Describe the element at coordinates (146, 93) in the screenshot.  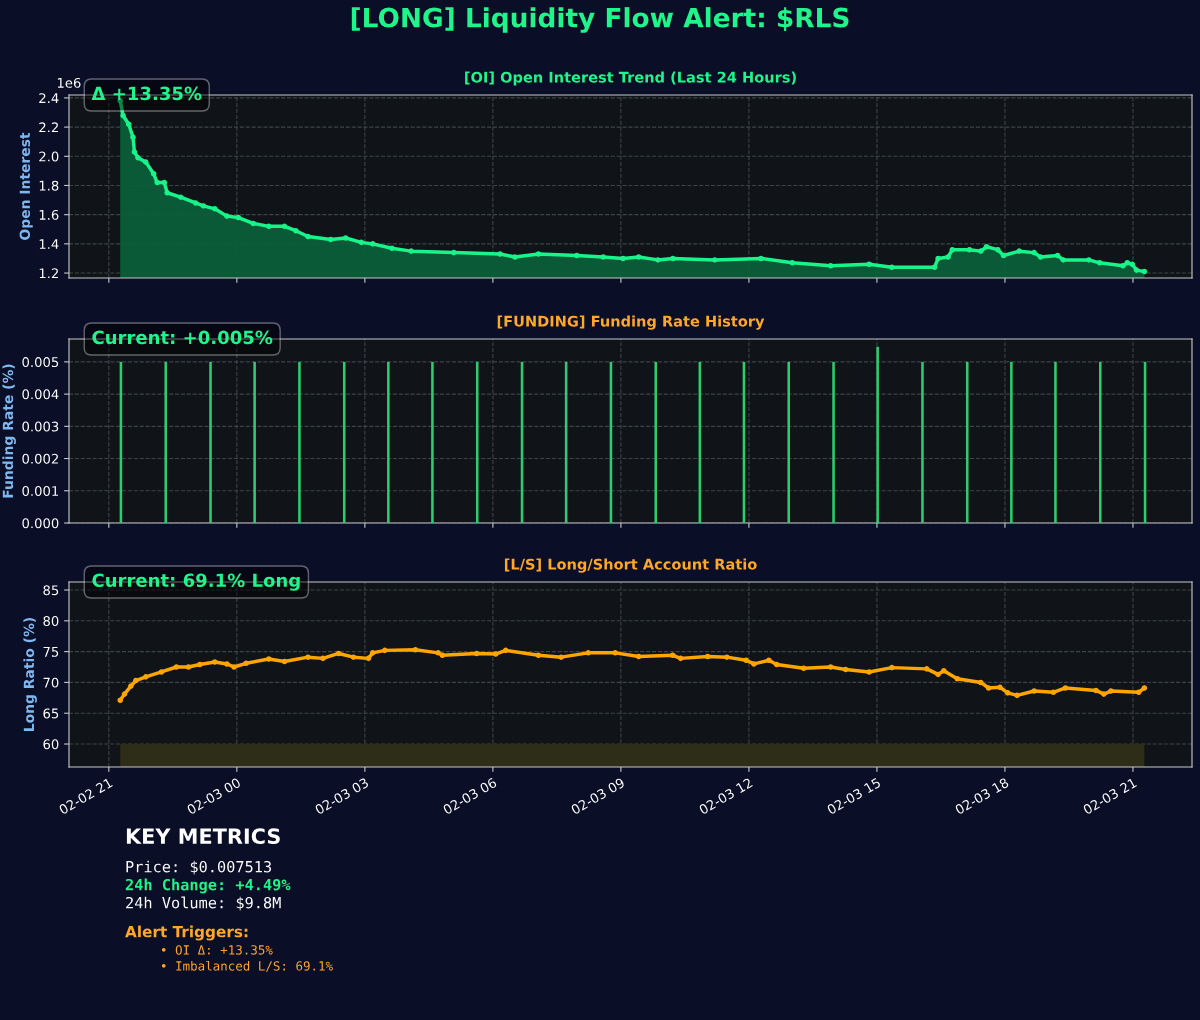
I see `annotation: Δ +13.35%` at that location.